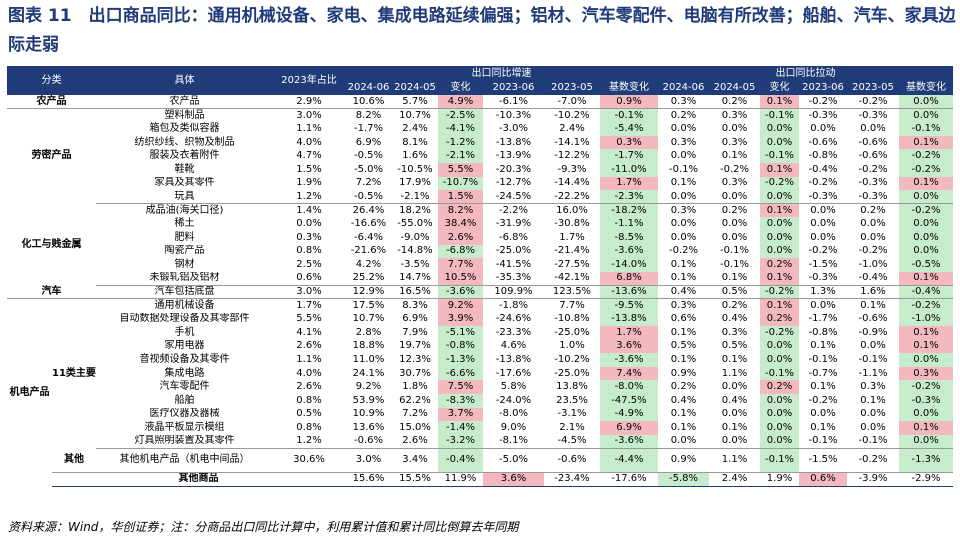 This screenshot has width=960, height=543. Describe the element at coordinates (460, 197) in the screenshot. I see `growth-change-cell: 1.5%` at that location.